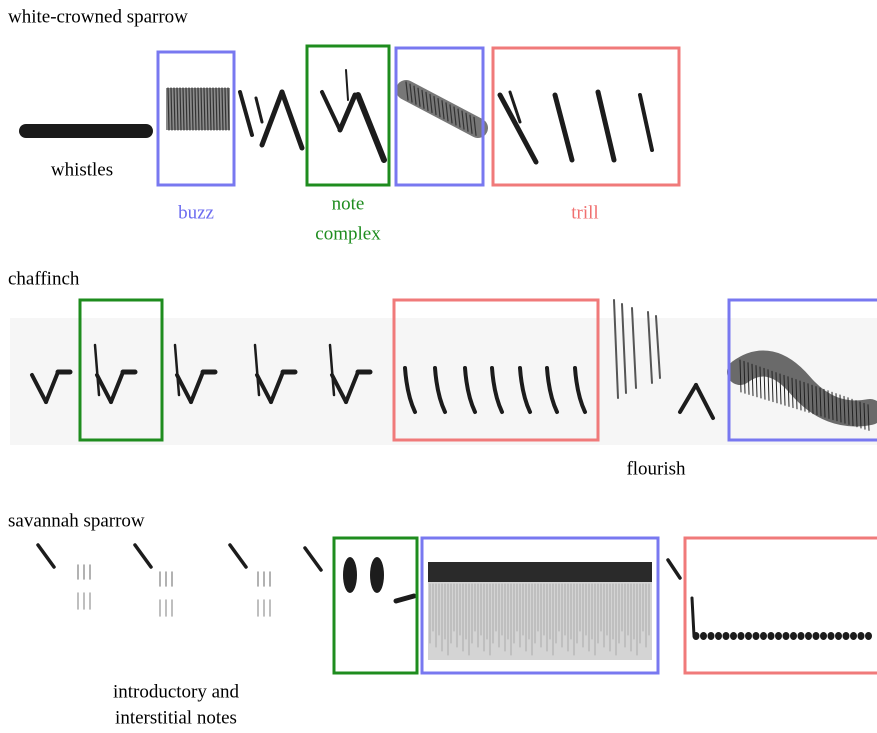 Image resolution: width=877 pixels, height=733 pixels. Describe the element at coordinates (98, 16) in the screenshot. I see `panel-title: white-crowned sparrow` at that location.